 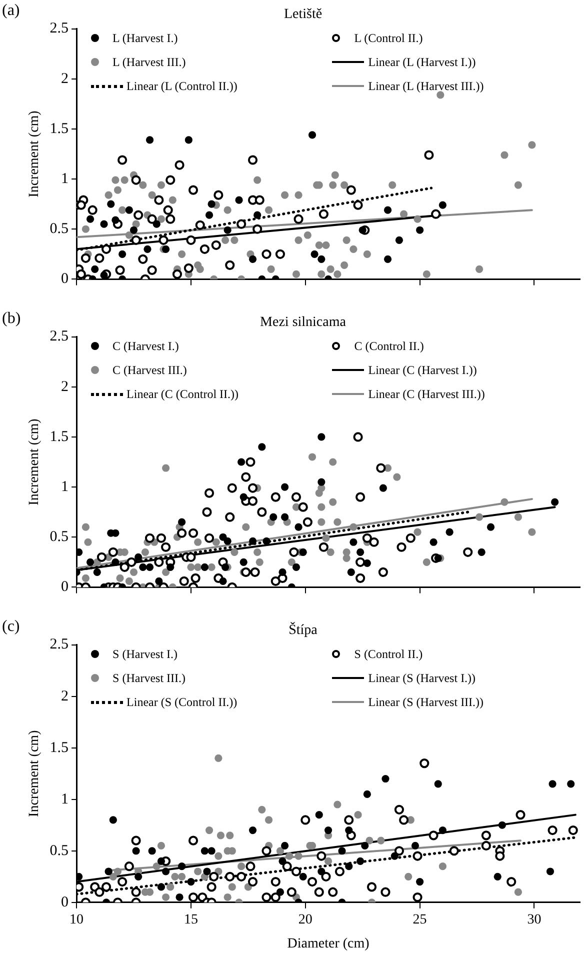 What do you see at coordinates (149, 678) in the screenshot?
I see `legend-label: S (Harvest III.)` at bounding box center [149, 678].